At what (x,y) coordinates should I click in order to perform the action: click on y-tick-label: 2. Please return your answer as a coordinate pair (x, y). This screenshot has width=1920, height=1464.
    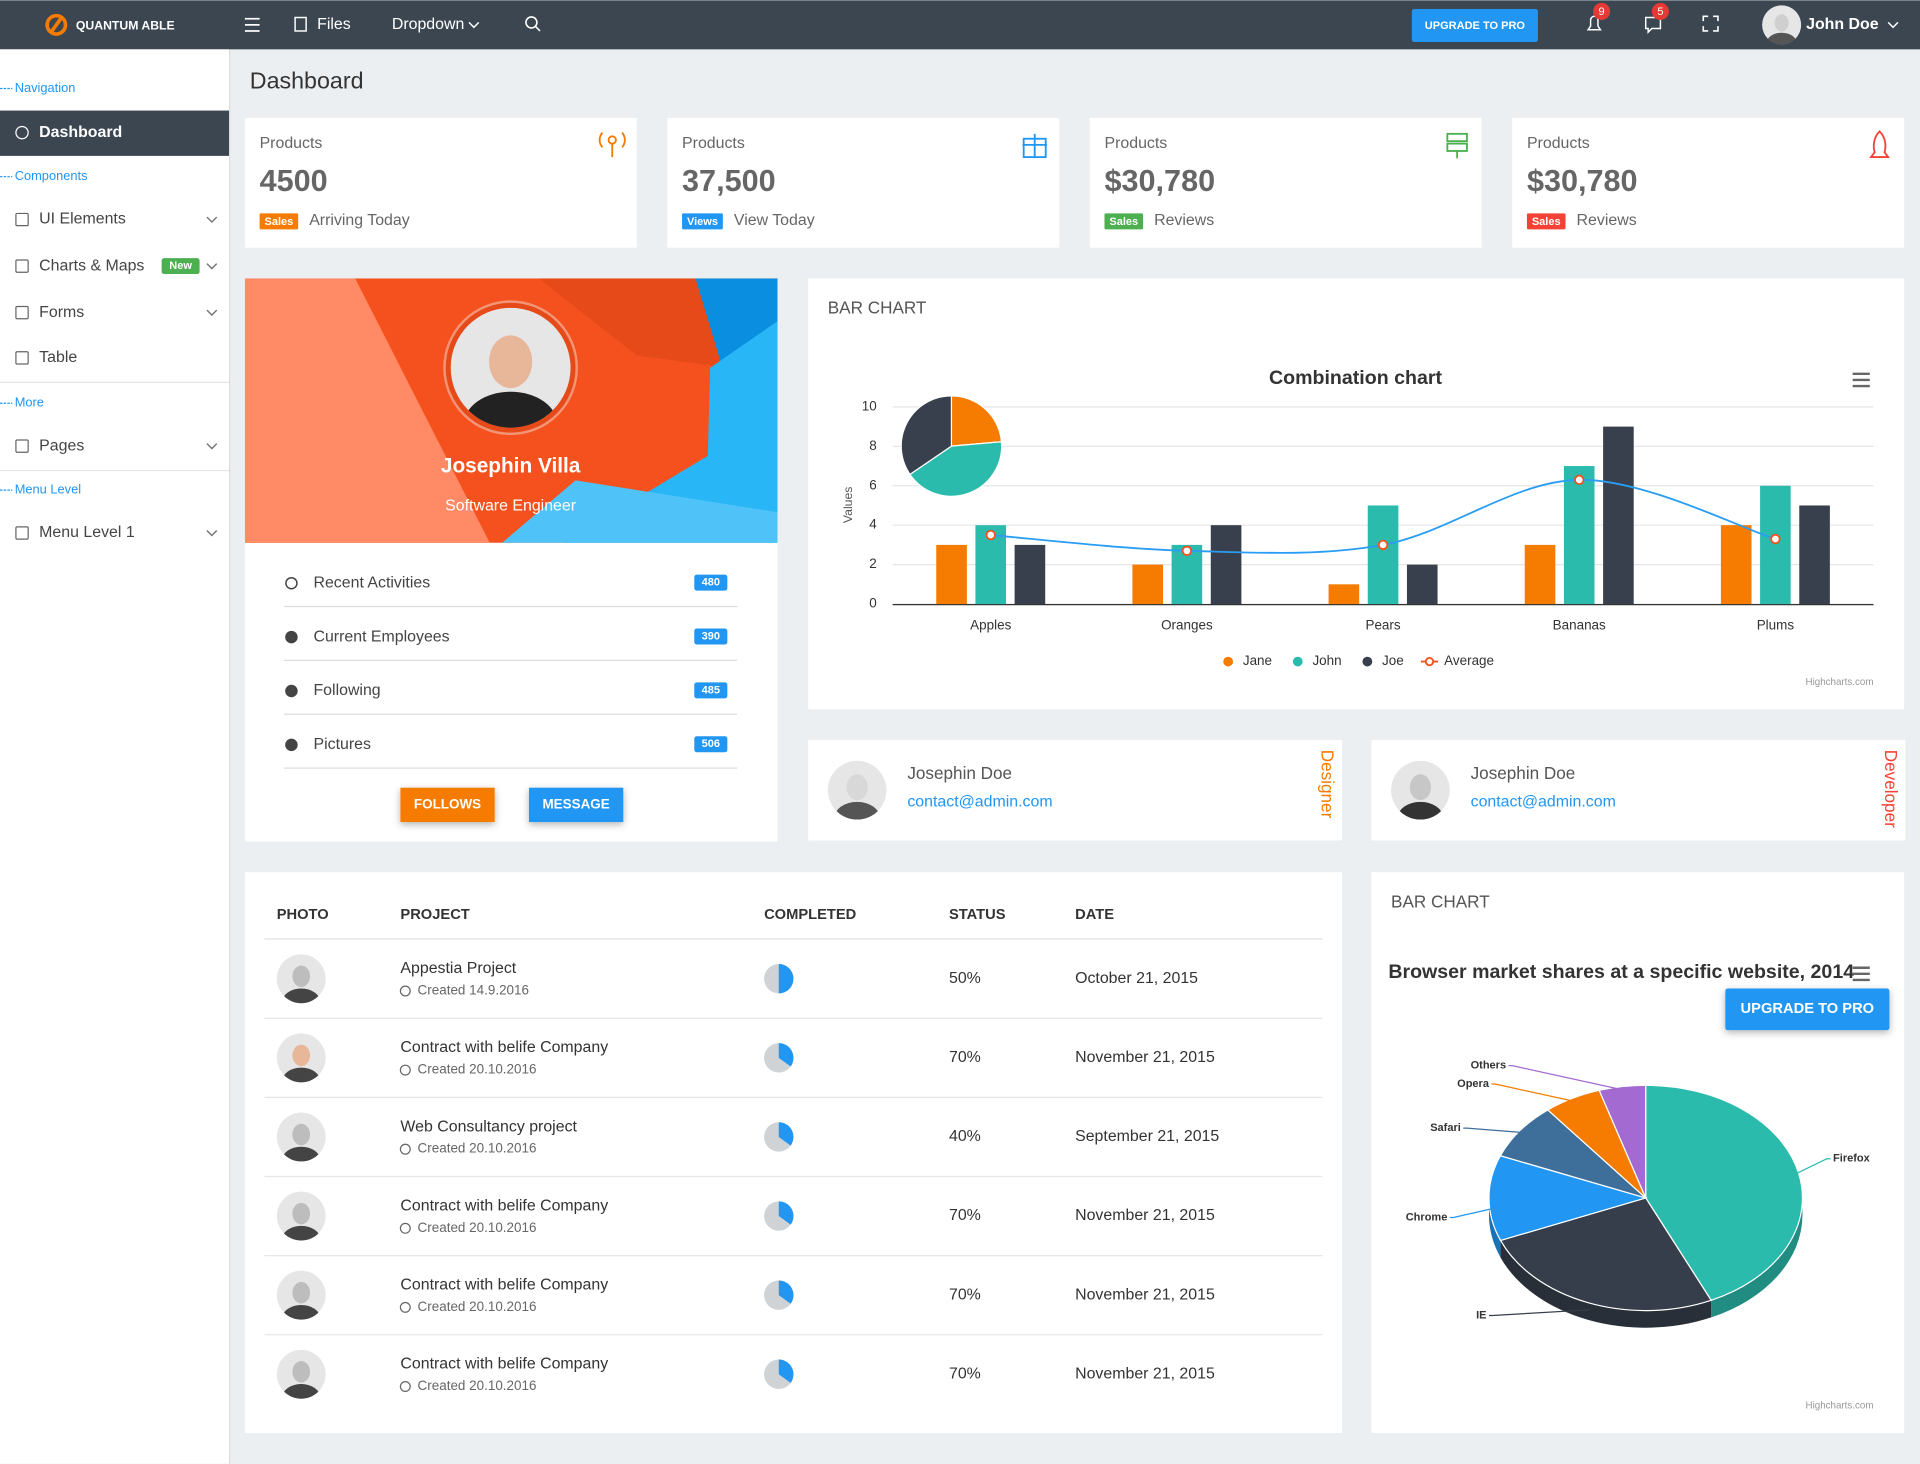
    Looking at the image, I should click on (872, 563).